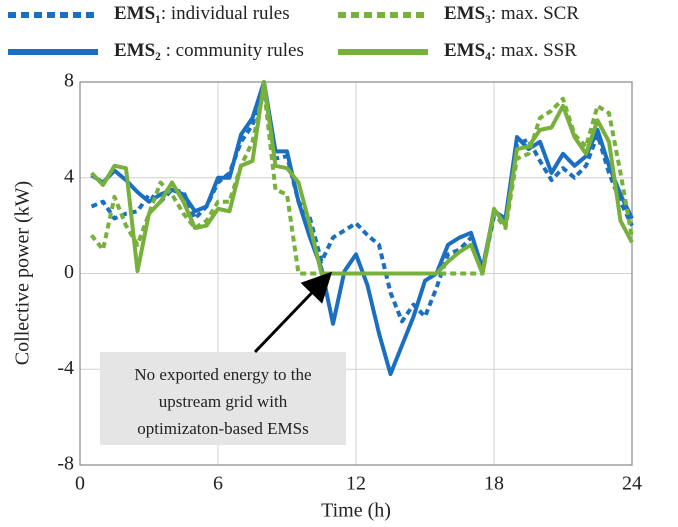 Image resolution: width=678 pixels, height=527 pixels. Describe the element at coordinates (293, 312) in the screenshot. I see `annotation-arrow` at that location.